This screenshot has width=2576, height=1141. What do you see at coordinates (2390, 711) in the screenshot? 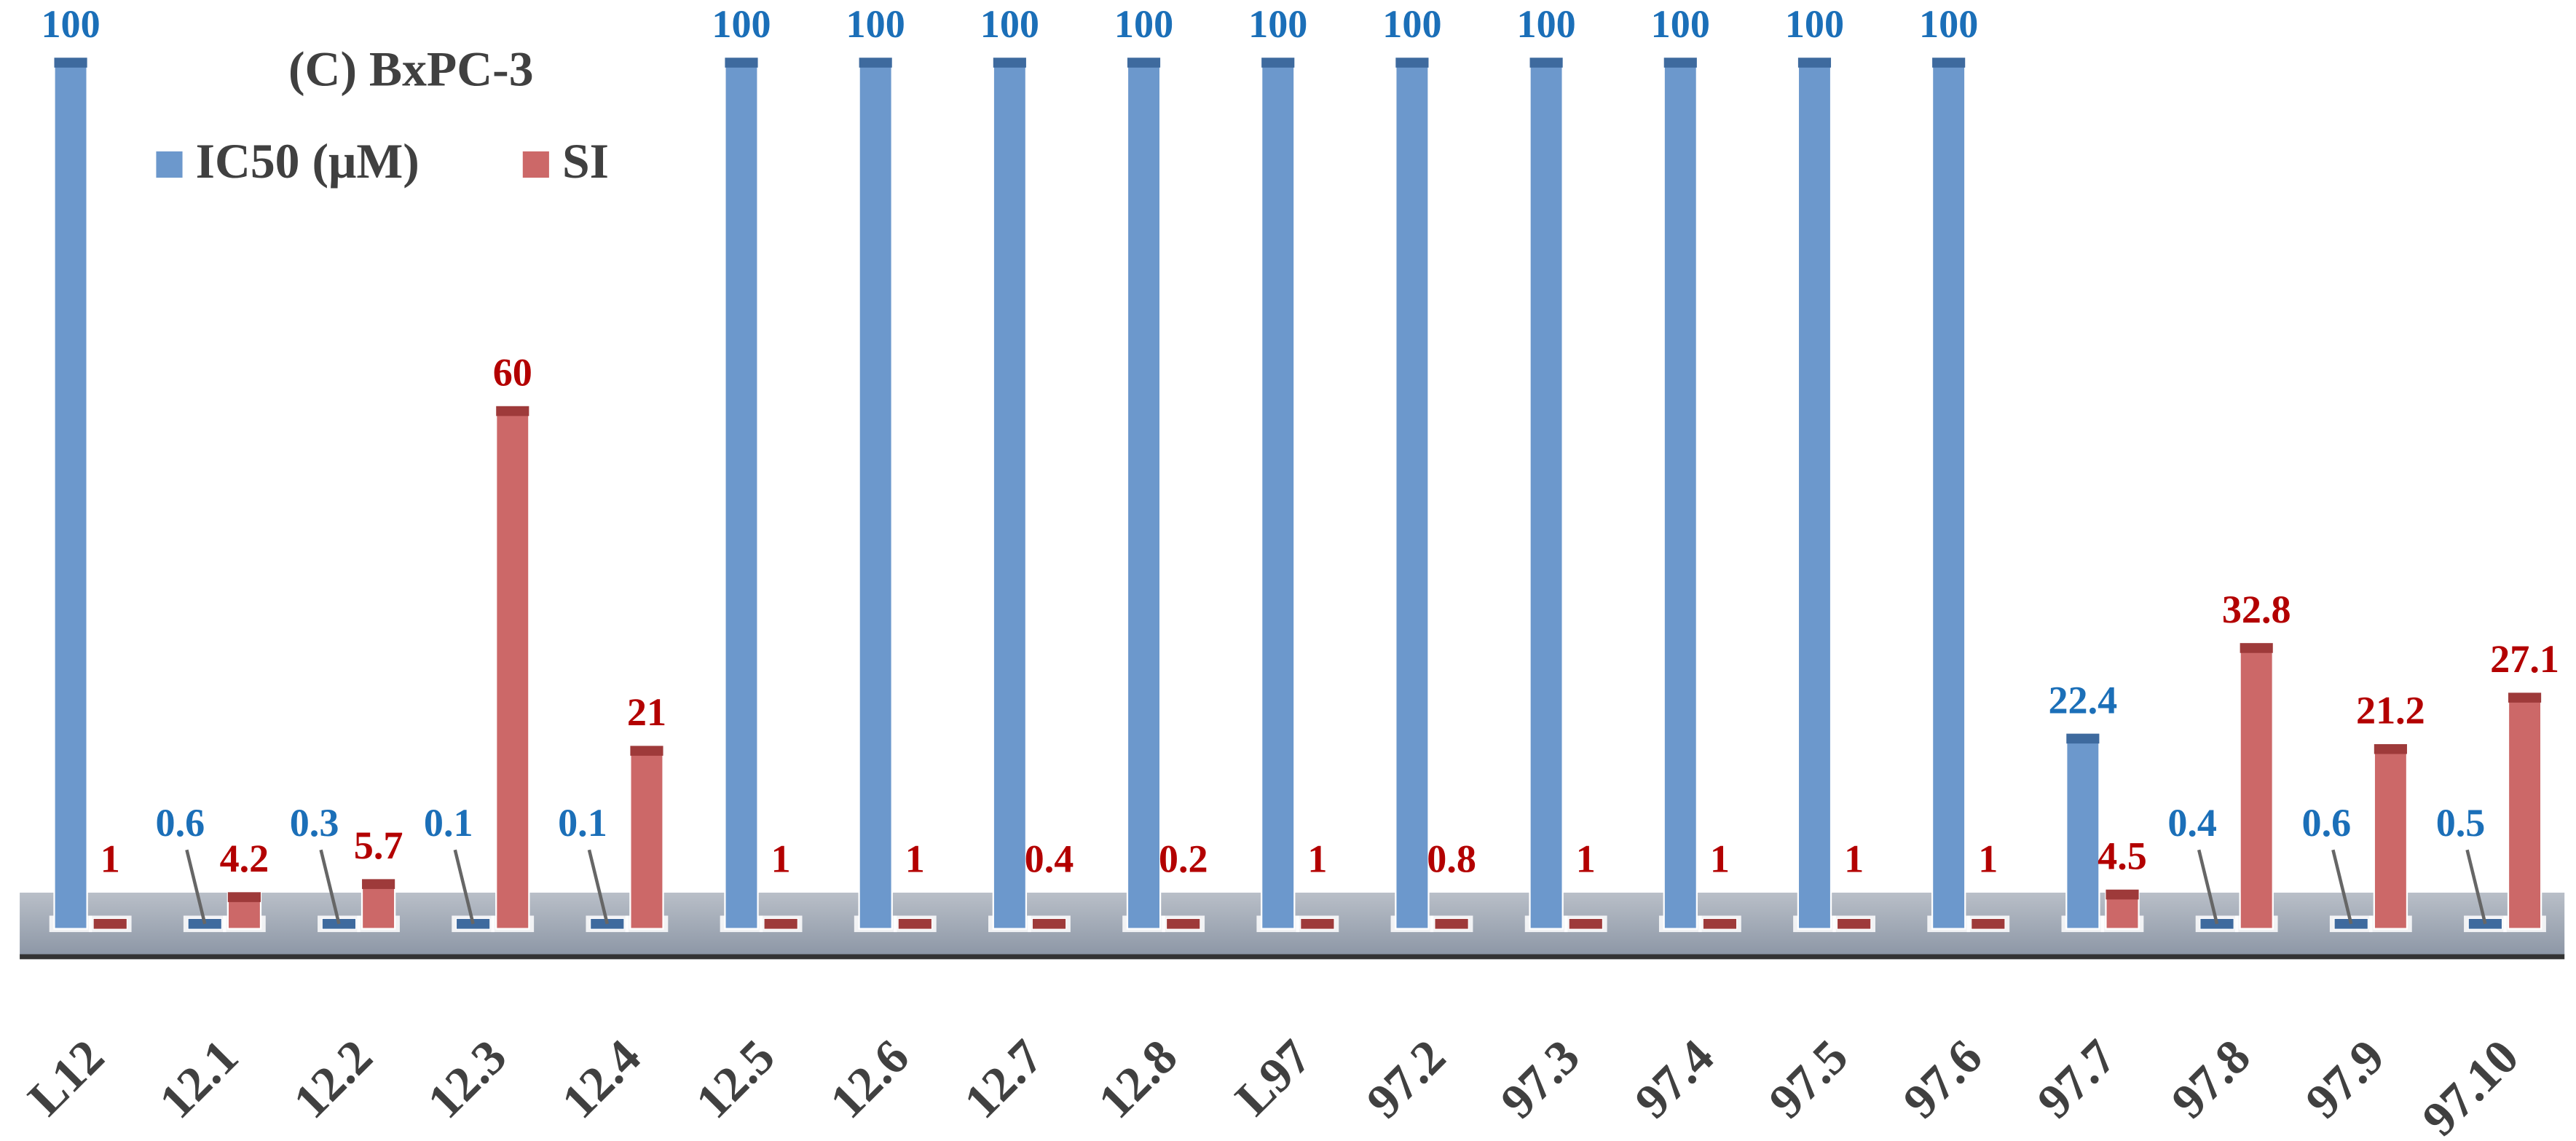
I see `value-label: 21.2` at bounding box center [2390, 711].